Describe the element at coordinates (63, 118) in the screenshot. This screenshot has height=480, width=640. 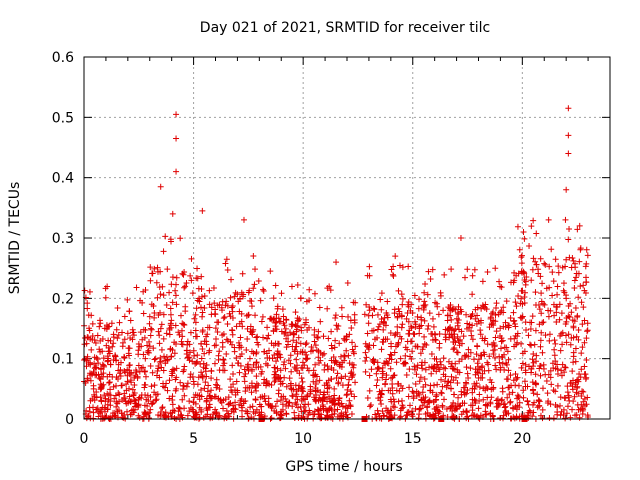
I see `y-tick-label: 0.5` at that location.